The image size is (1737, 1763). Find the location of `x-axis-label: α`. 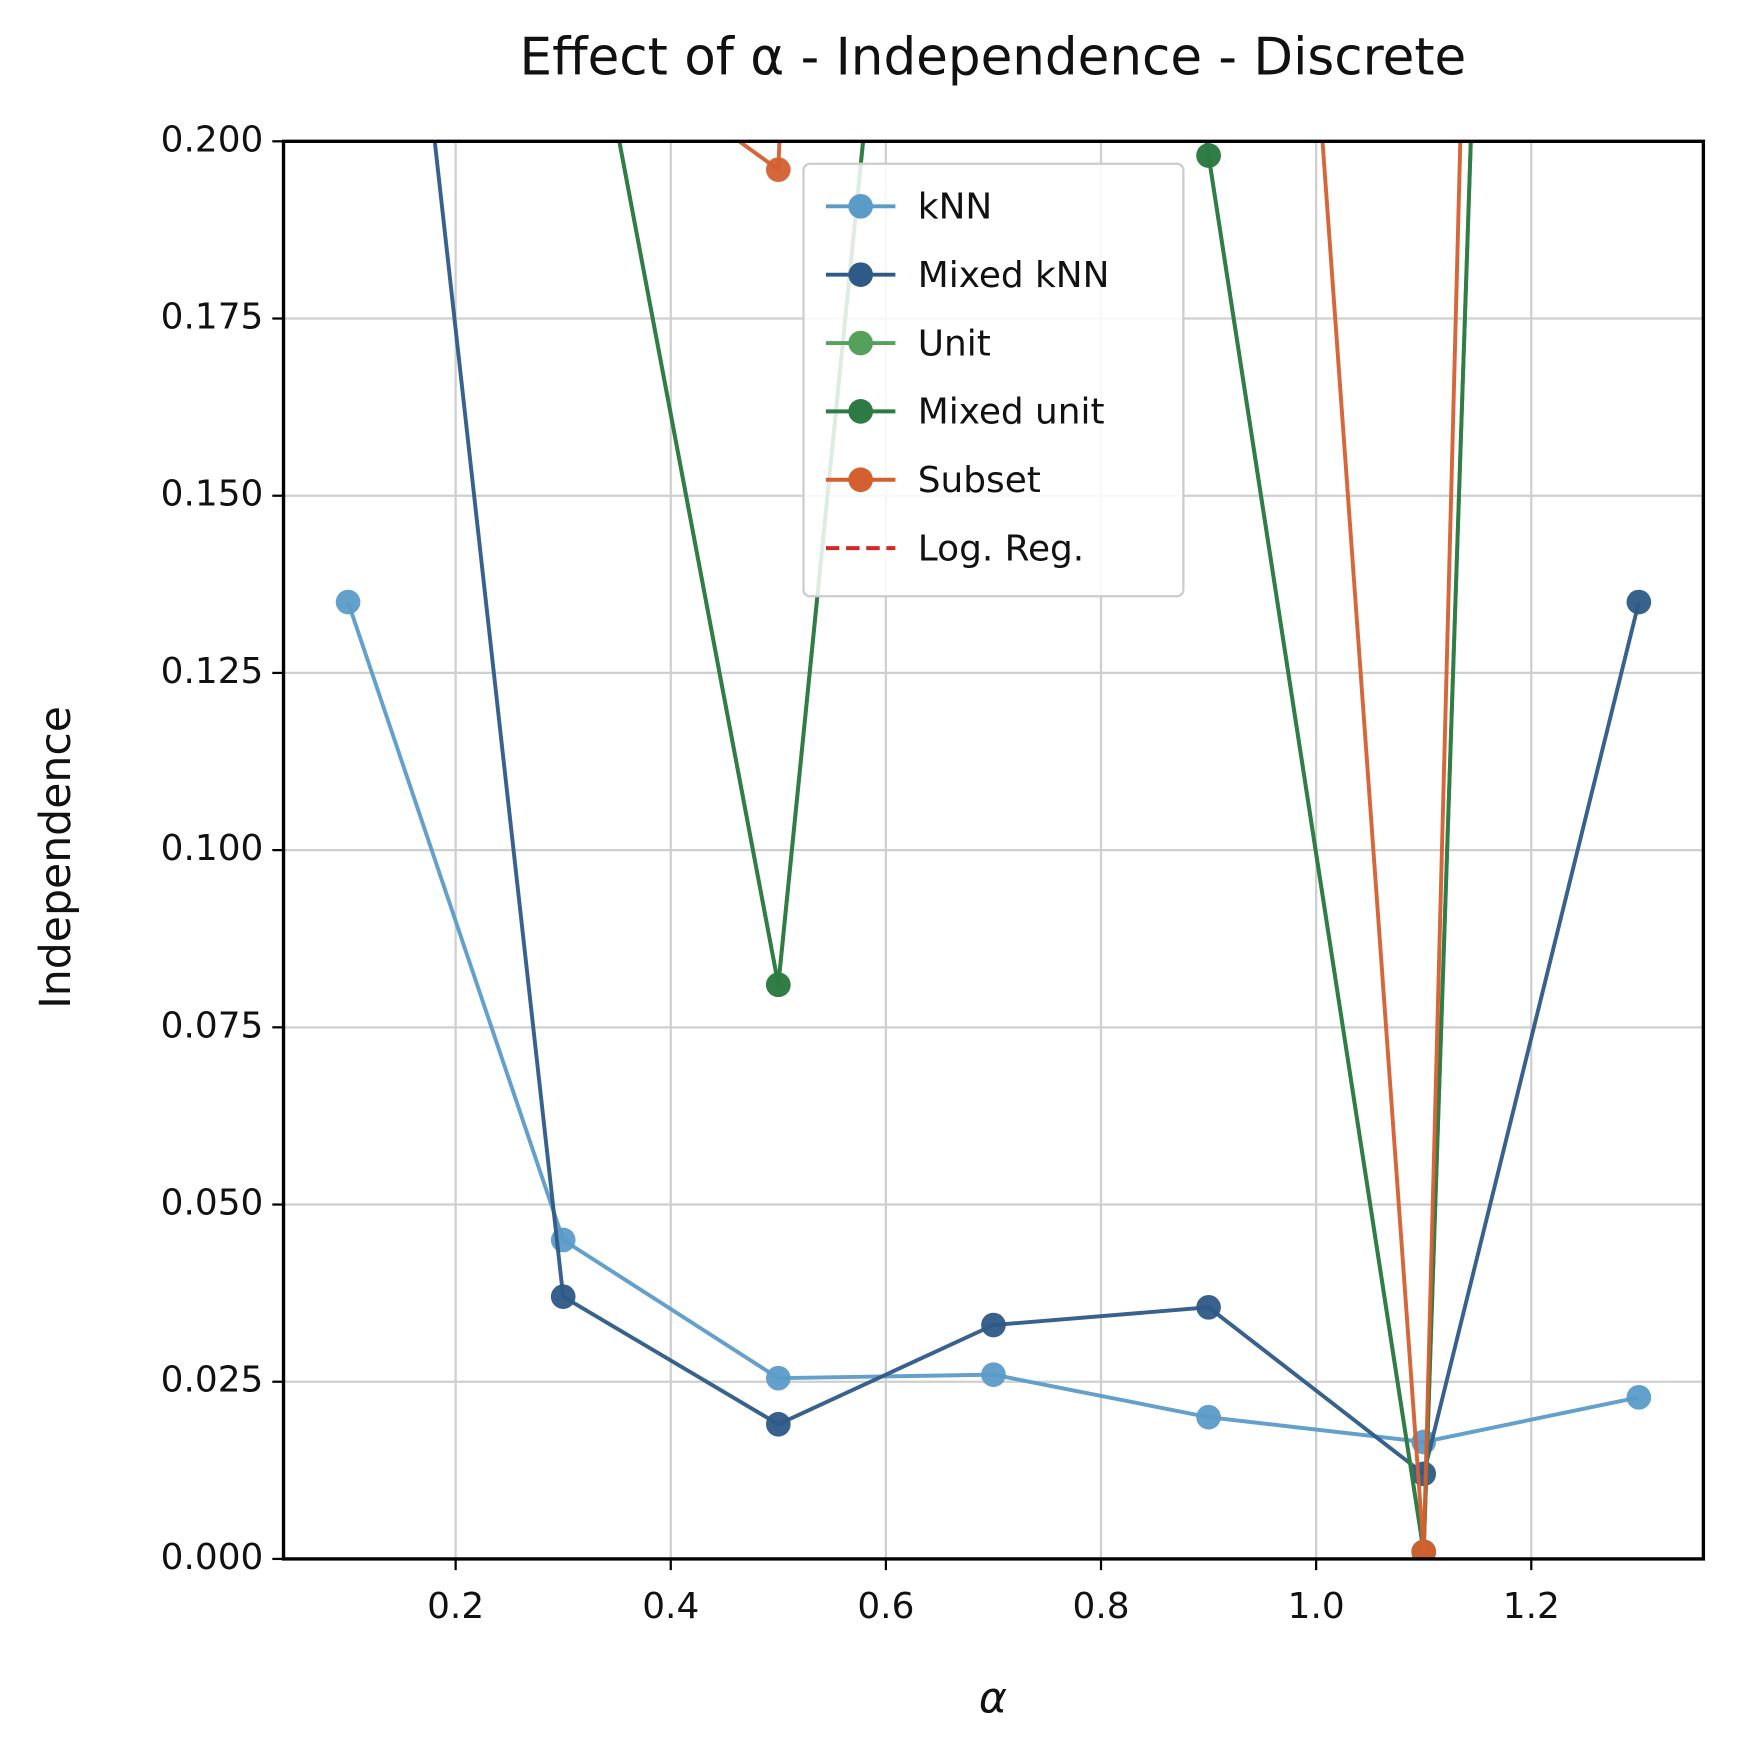

x-axis-label: α is located at coordinates (993, 1699).